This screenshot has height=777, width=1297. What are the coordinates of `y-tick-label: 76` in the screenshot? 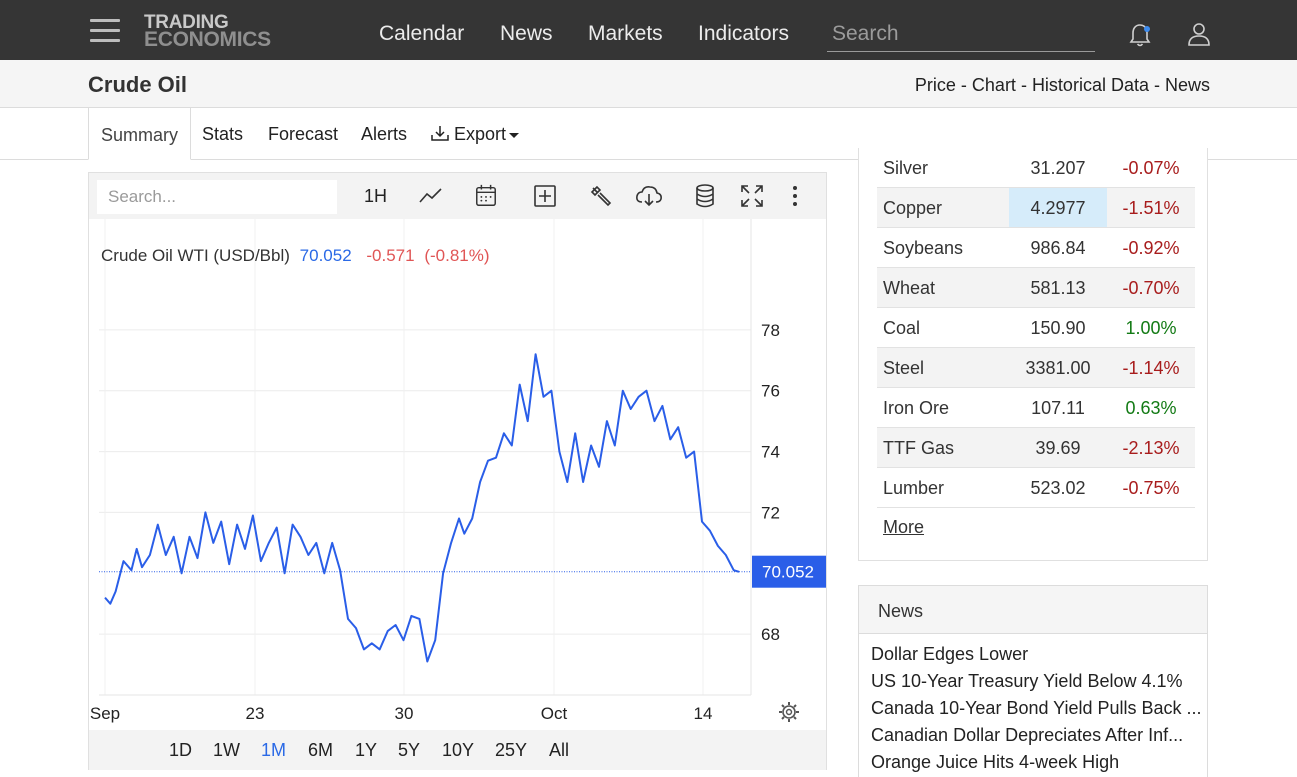 It's located at (770, 391).